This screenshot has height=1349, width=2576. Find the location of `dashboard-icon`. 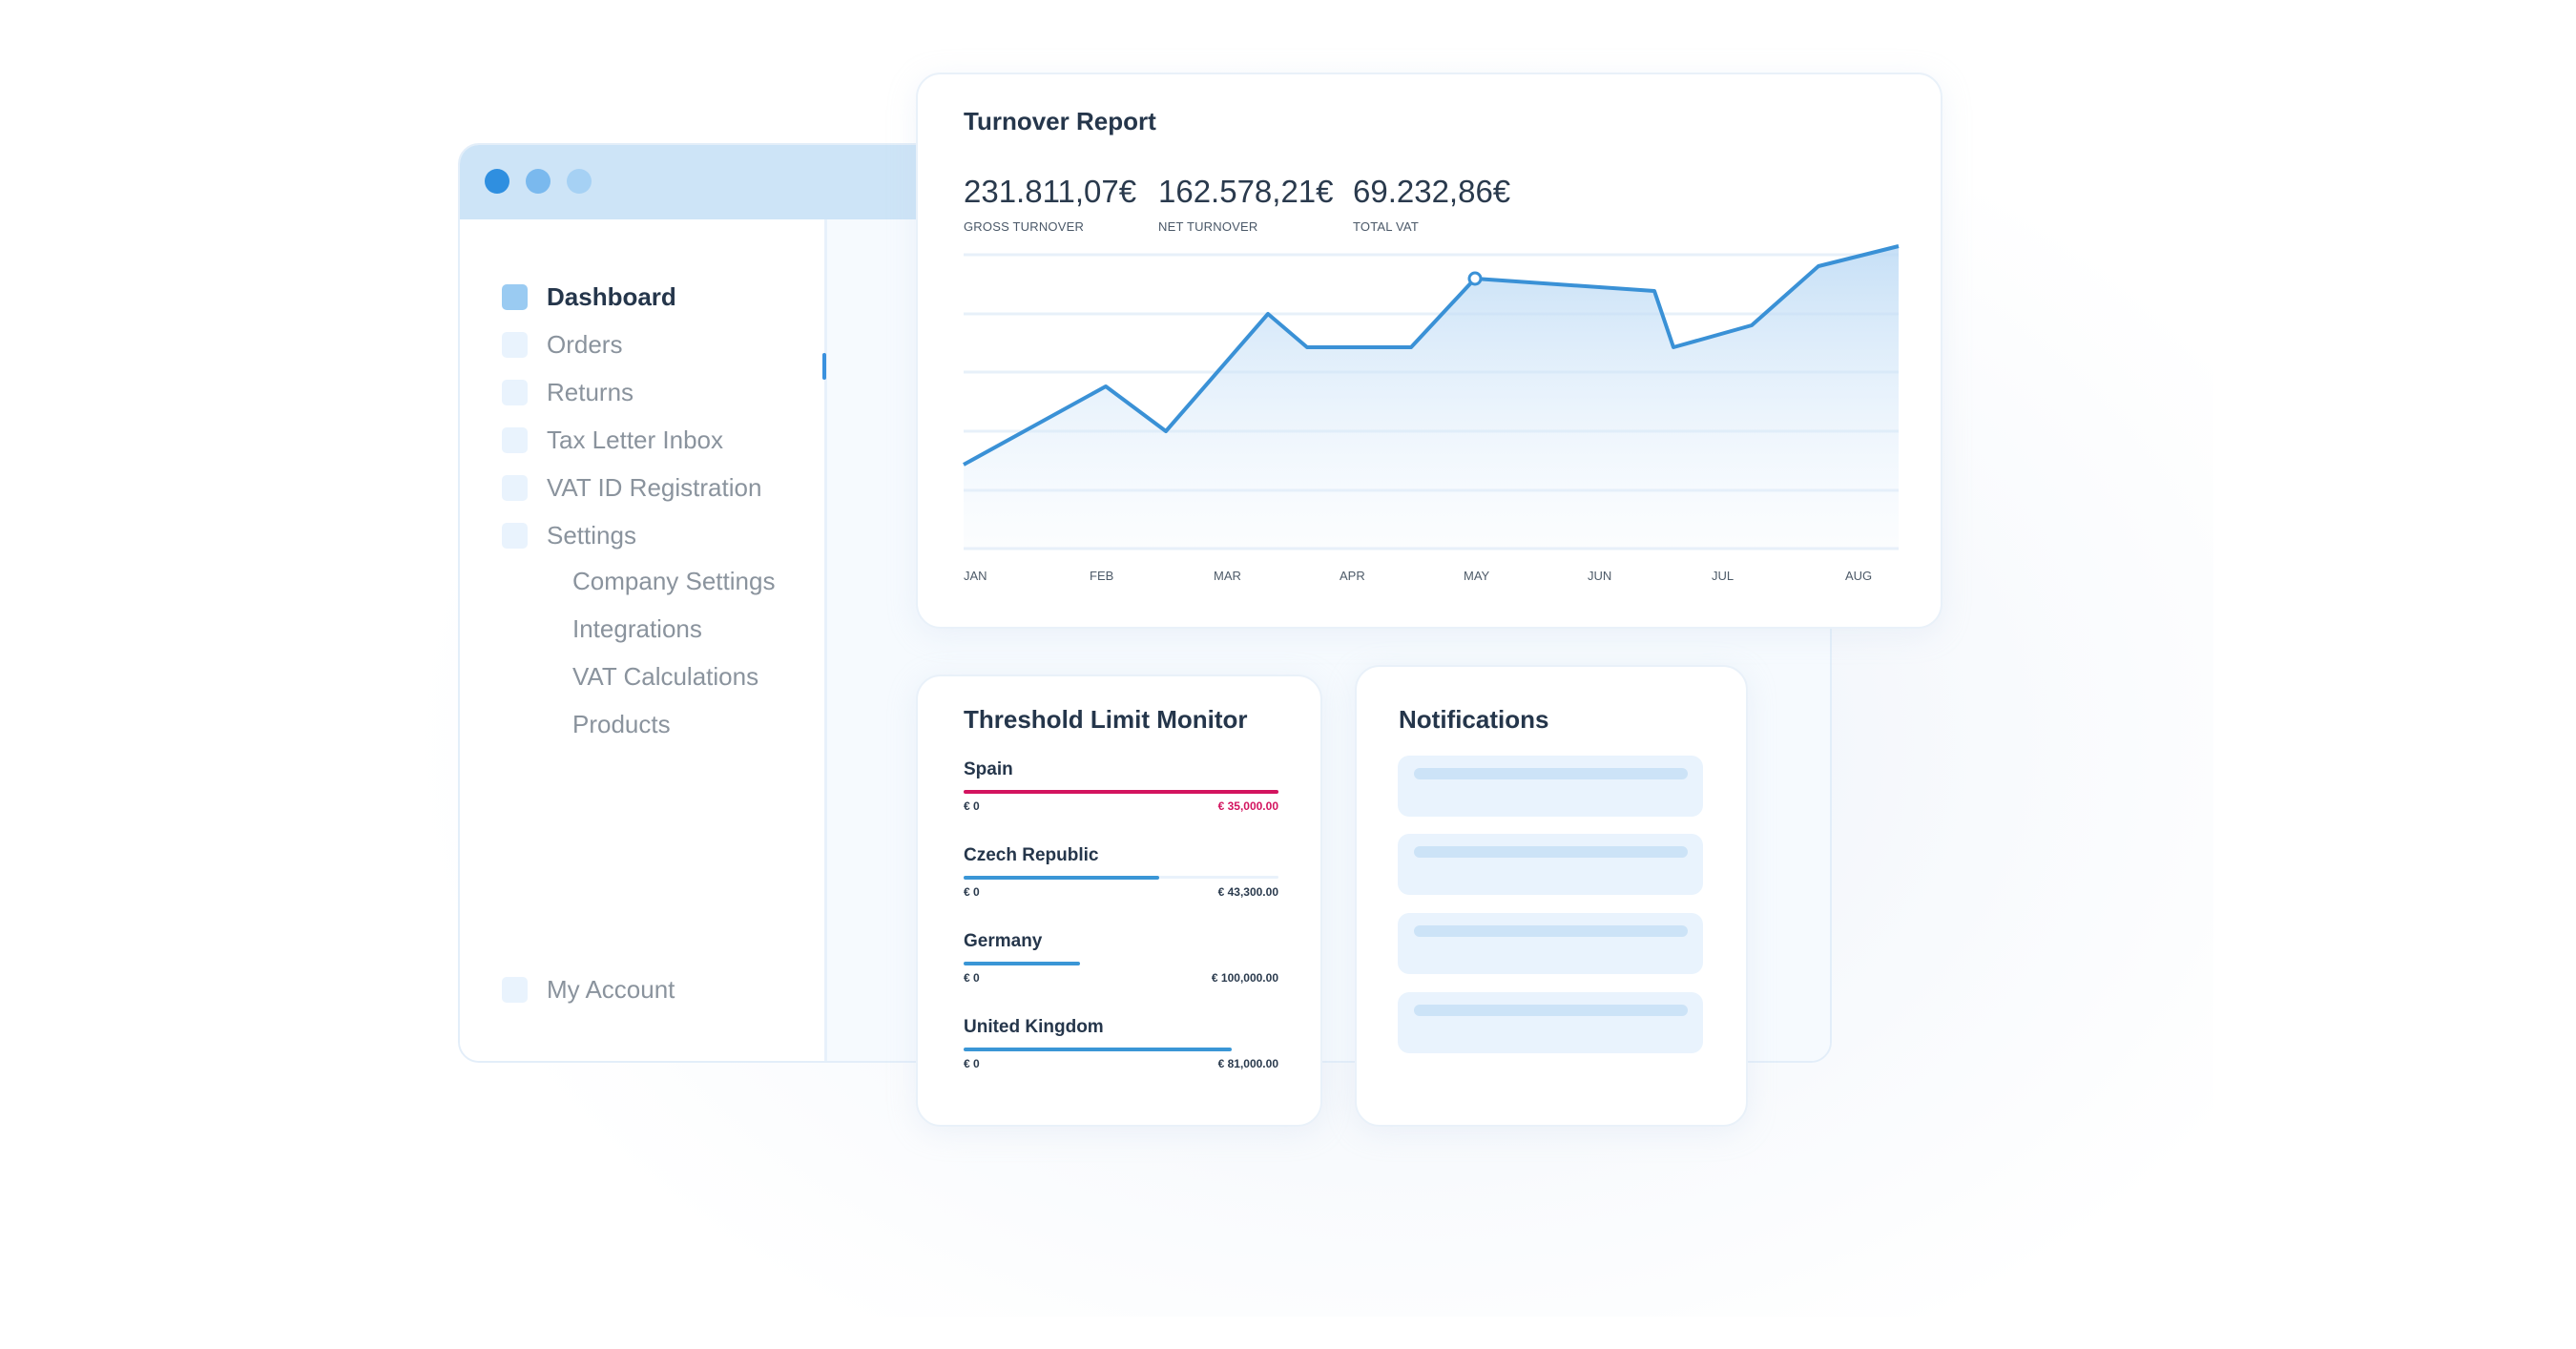

dashboard-icon is located at coordinates (515, 296).